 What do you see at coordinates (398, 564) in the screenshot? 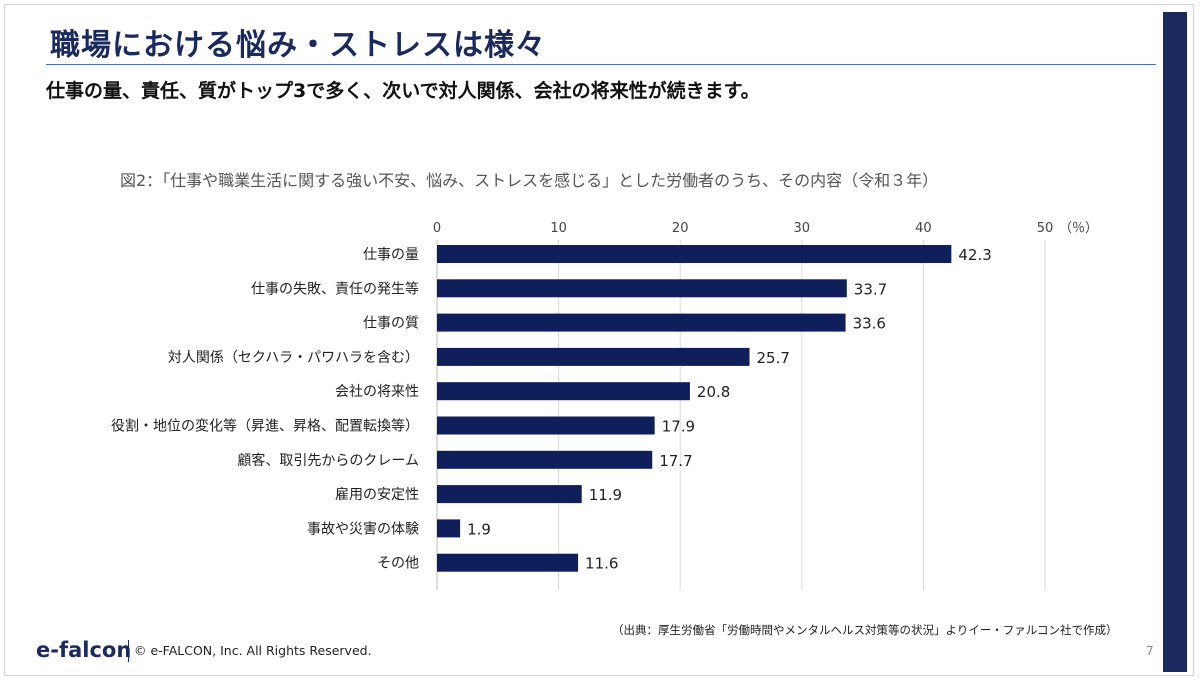
I see `category-label: その他` at bounding box center [398, 564].